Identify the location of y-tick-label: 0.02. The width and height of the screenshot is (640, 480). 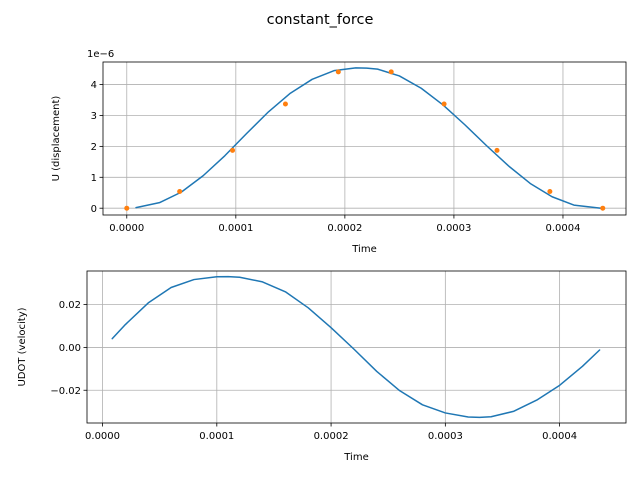
(70, 305).